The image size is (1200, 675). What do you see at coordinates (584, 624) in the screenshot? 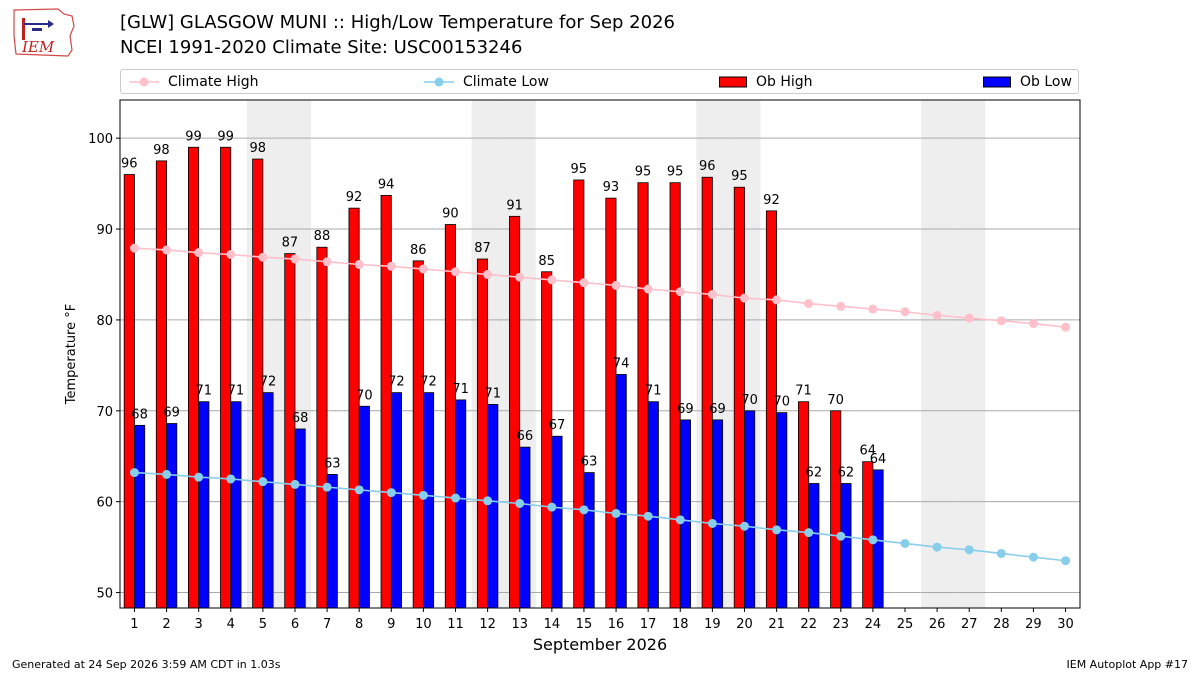
I see `x-tick-label-15: 15` at bounding box center [584, 624].